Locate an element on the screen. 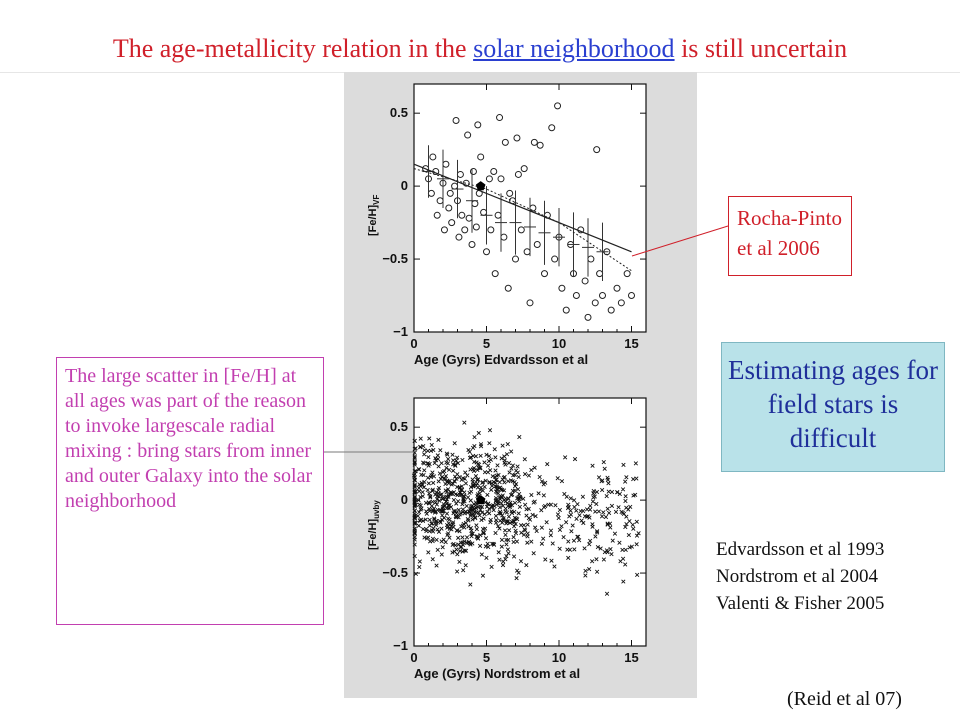 The image size is (960, 720). x-tick-label: 15 is located at coordinates (631, 657).